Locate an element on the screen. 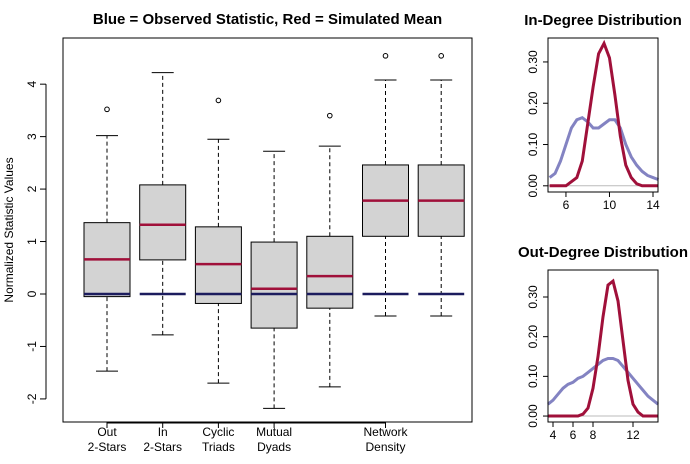 This screenshot has width=690, height=464. x-tick-label: Mutual is located at coordinates (274, 432).